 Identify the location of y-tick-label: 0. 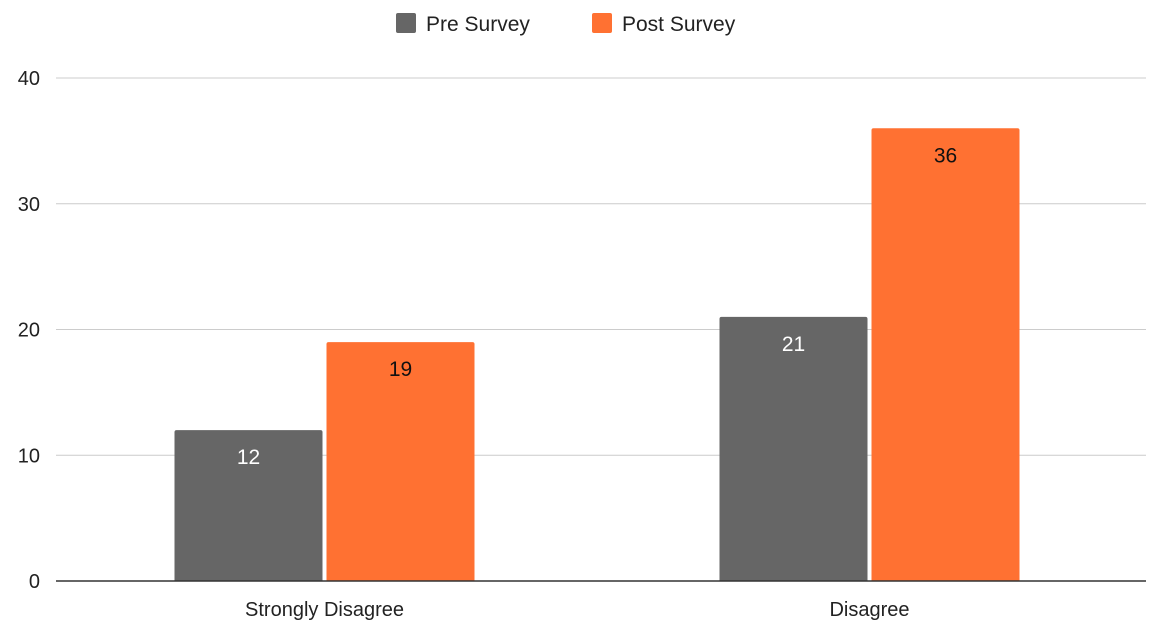
(34, 582).